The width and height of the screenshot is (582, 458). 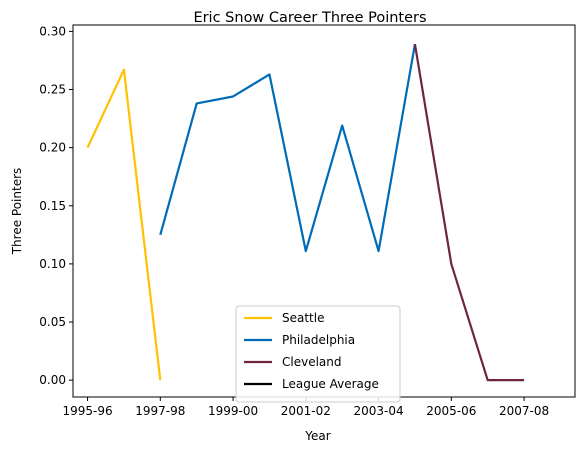 I want to click on legend-label-cleveland: Cleveland, so click(x=312, y=362).